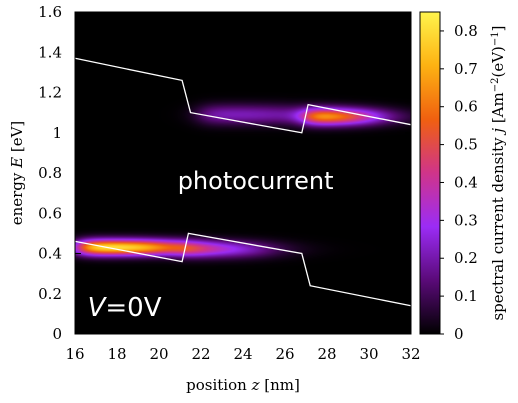 The width and height of the screenshot is (518, 403). I want to click on y-tick-label: 1.2, so click(50, 93).